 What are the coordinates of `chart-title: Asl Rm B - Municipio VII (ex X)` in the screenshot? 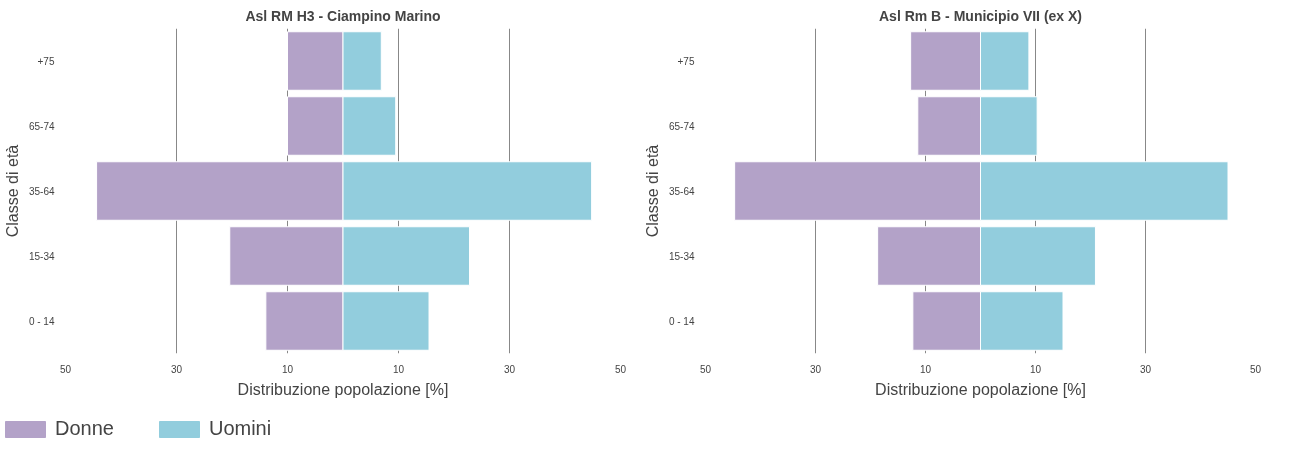 It's located at (980, 15).